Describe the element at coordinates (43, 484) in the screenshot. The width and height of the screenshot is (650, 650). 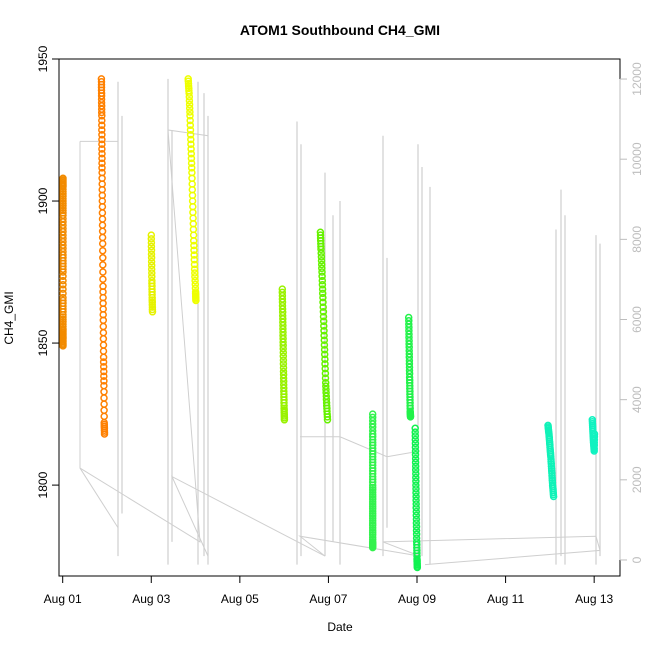
I see `y-tick-label: 1800` at that location.